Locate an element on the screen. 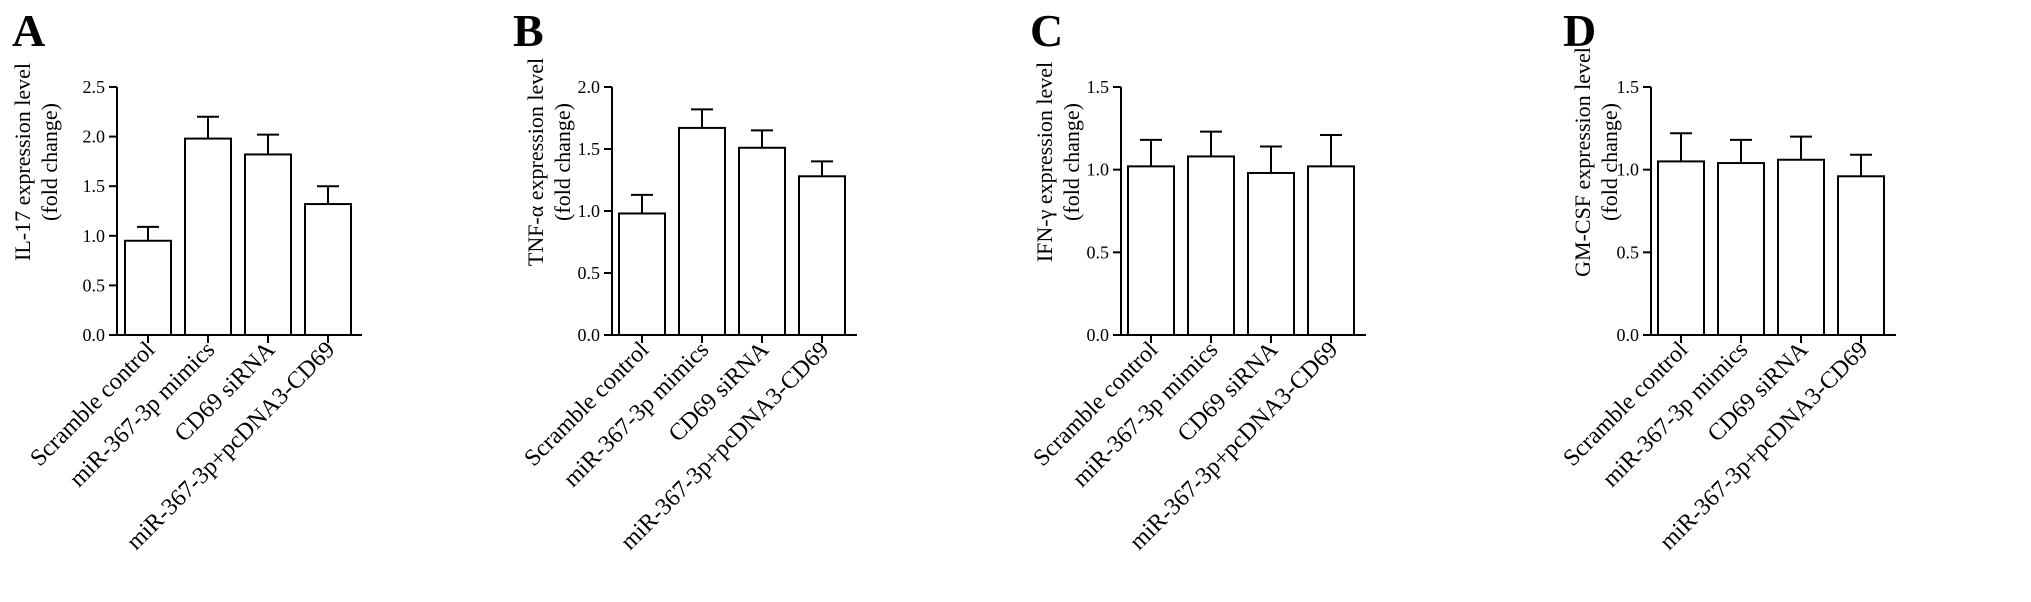 Image resolution: width=2031 pixels, height=602 pixels. y-axis-label-b-line1: TNF-α expression level is located at coordinates (535, 162).